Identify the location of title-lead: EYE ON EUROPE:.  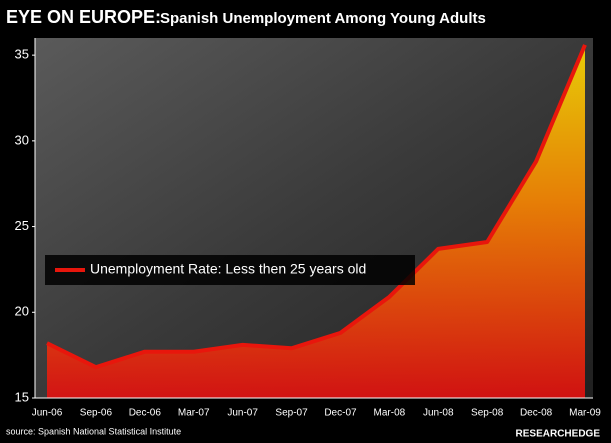
(83, 17).